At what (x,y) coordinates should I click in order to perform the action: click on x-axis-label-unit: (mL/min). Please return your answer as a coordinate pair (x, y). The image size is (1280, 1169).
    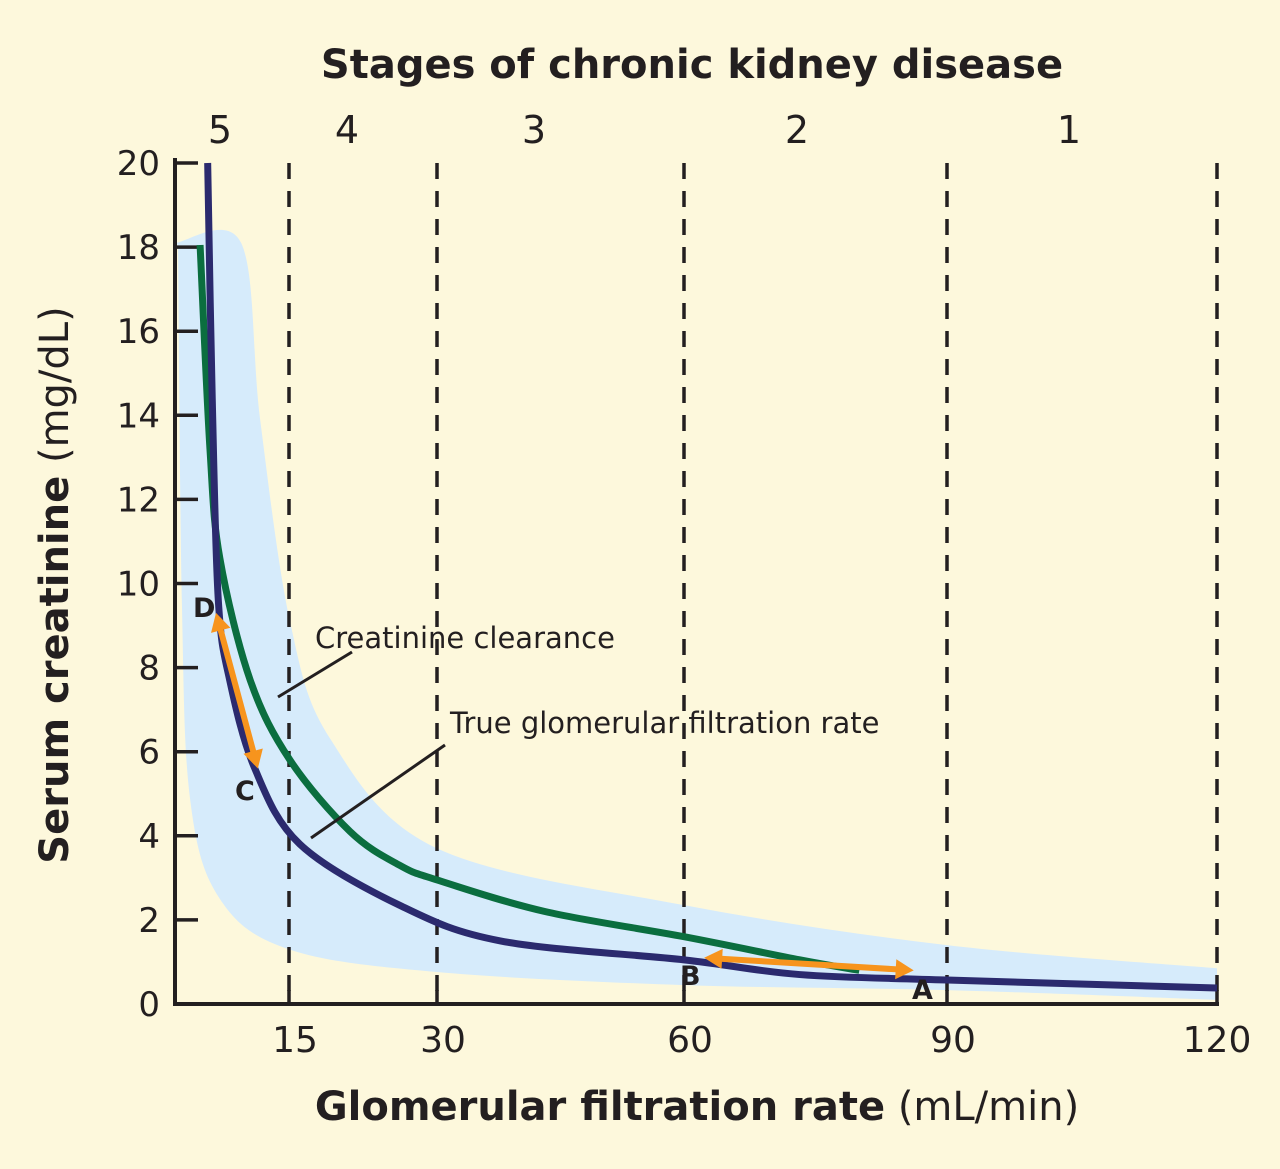
    Looking at the image, I should click on (988, 1107).